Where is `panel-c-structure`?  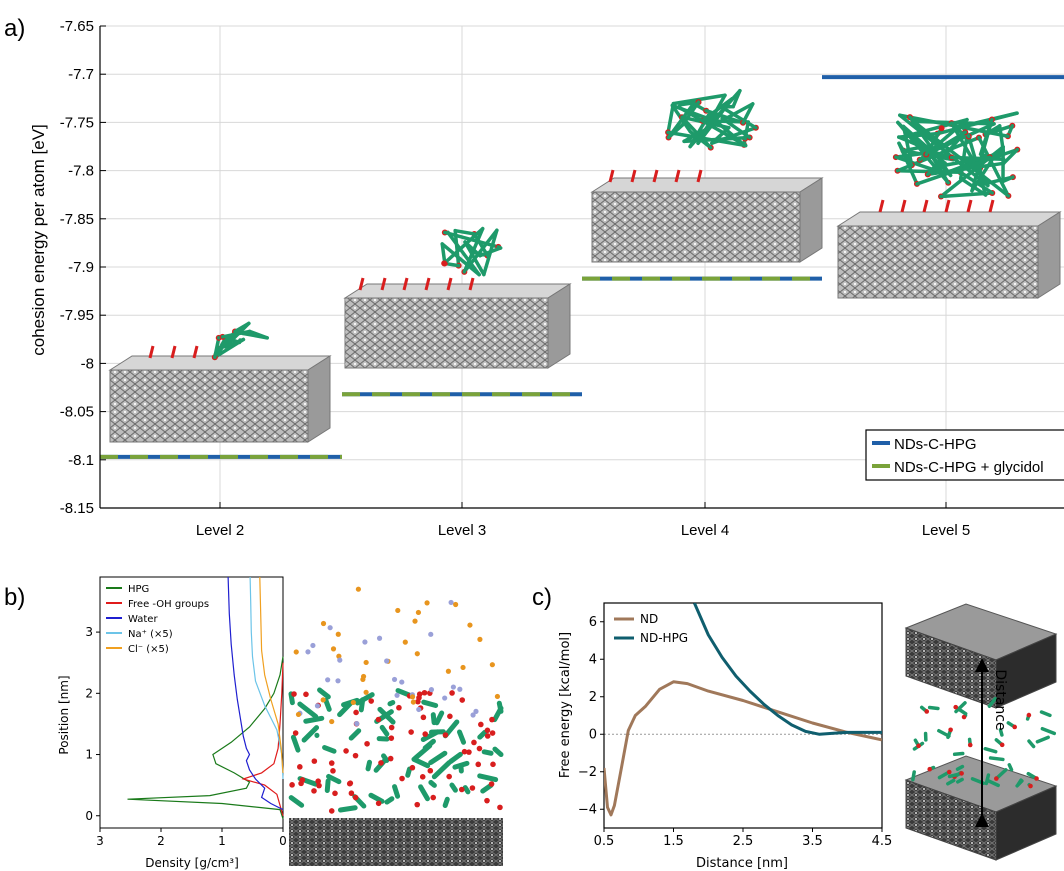
panel-c-structure is located at coordinates (981, 732).